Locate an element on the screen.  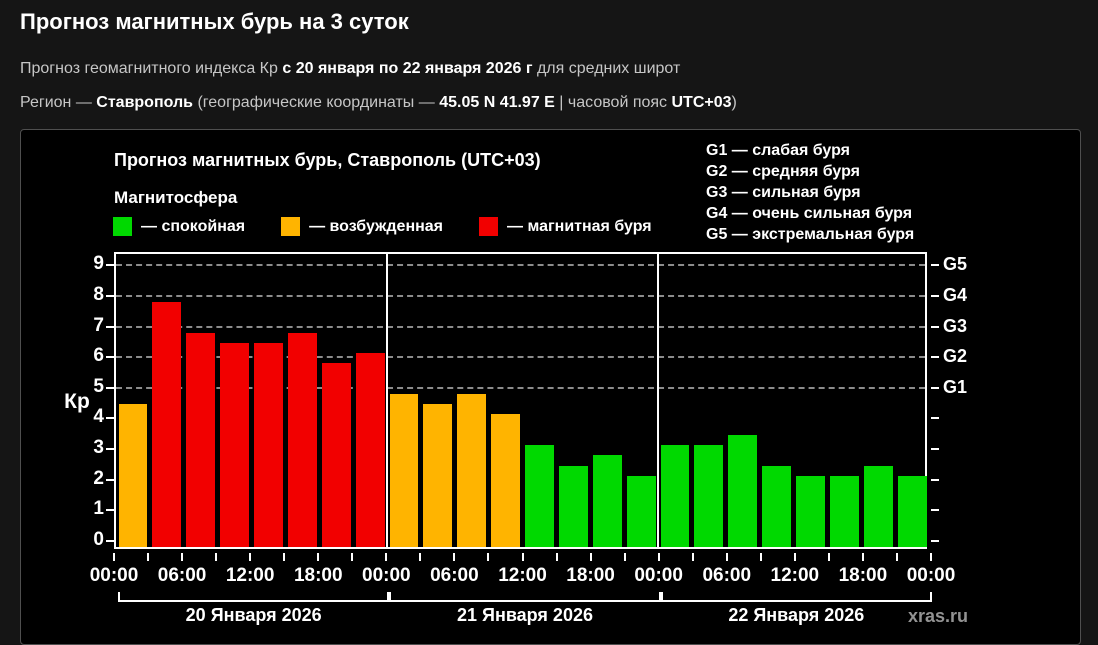
day-label: 22 Января 2026 is located at coordinates (796, 615).